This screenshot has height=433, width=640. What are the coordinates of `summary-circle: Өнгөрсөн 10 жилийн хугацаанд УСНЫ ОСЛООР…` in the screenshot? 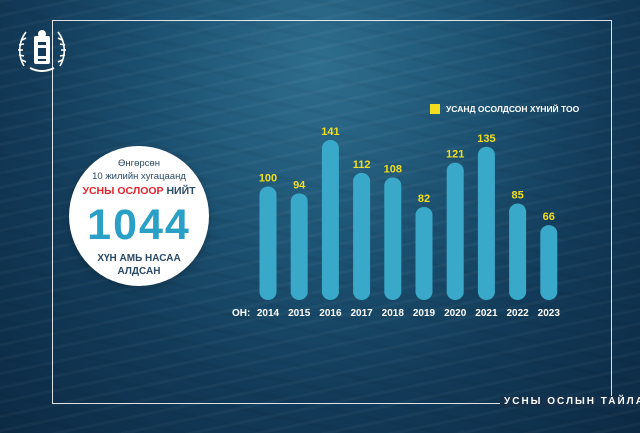 It's located at (139, 216).